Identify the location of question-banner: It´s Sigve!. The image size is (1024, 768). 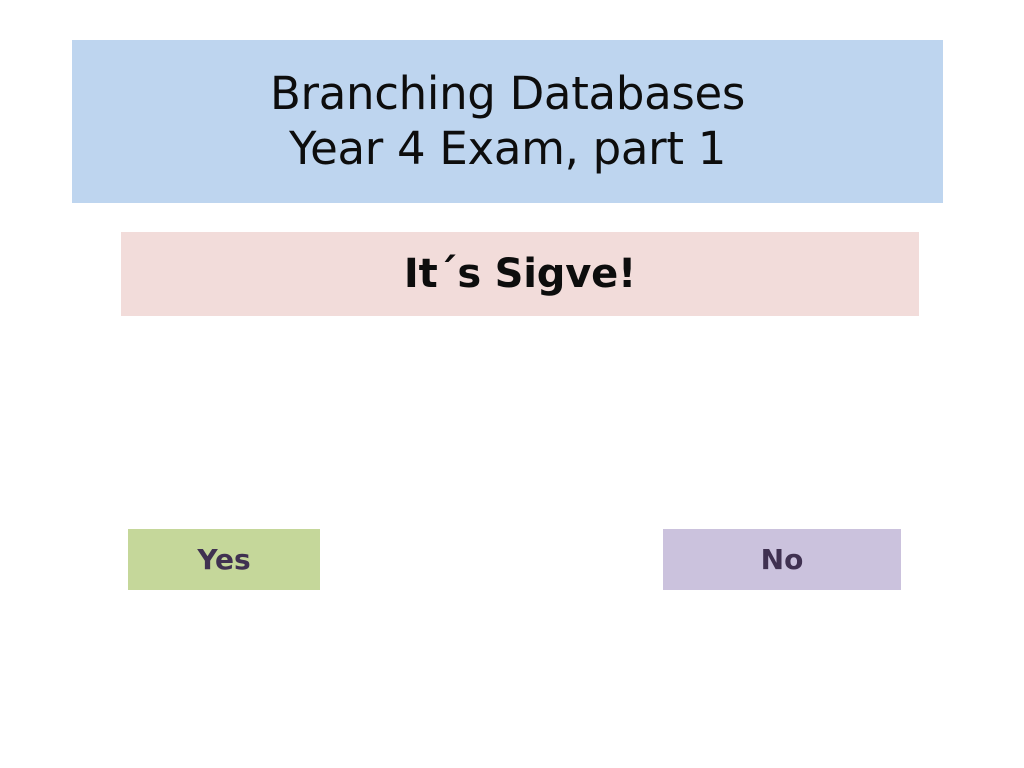
(520, 274).